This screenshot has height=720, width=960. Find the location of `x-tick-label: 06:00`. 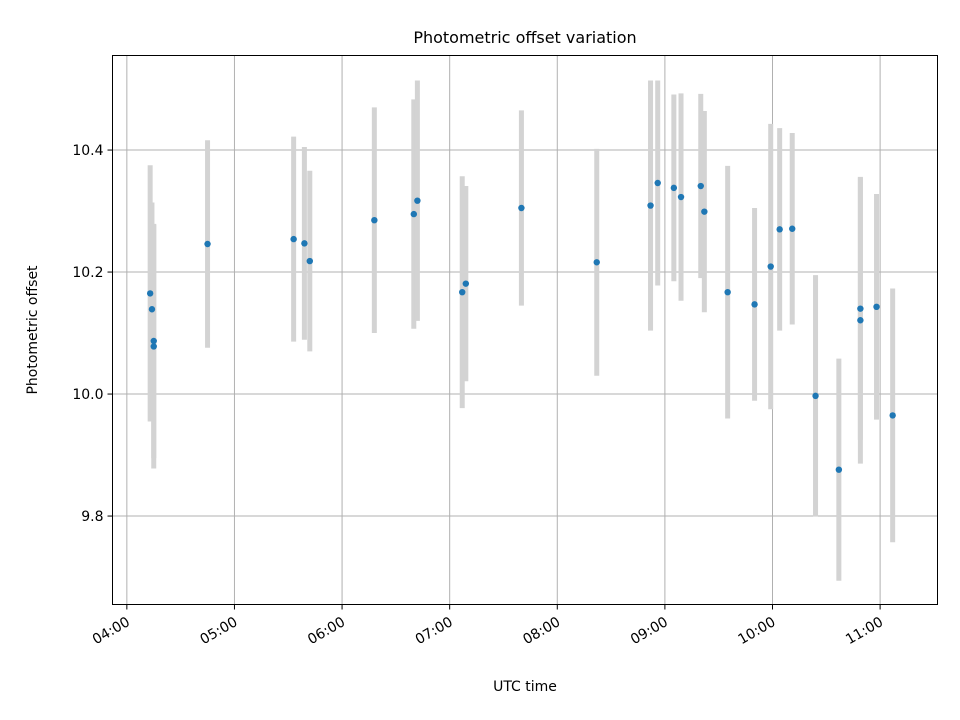

x-tick-label: 06:00 is located at coordinates (326, 631).